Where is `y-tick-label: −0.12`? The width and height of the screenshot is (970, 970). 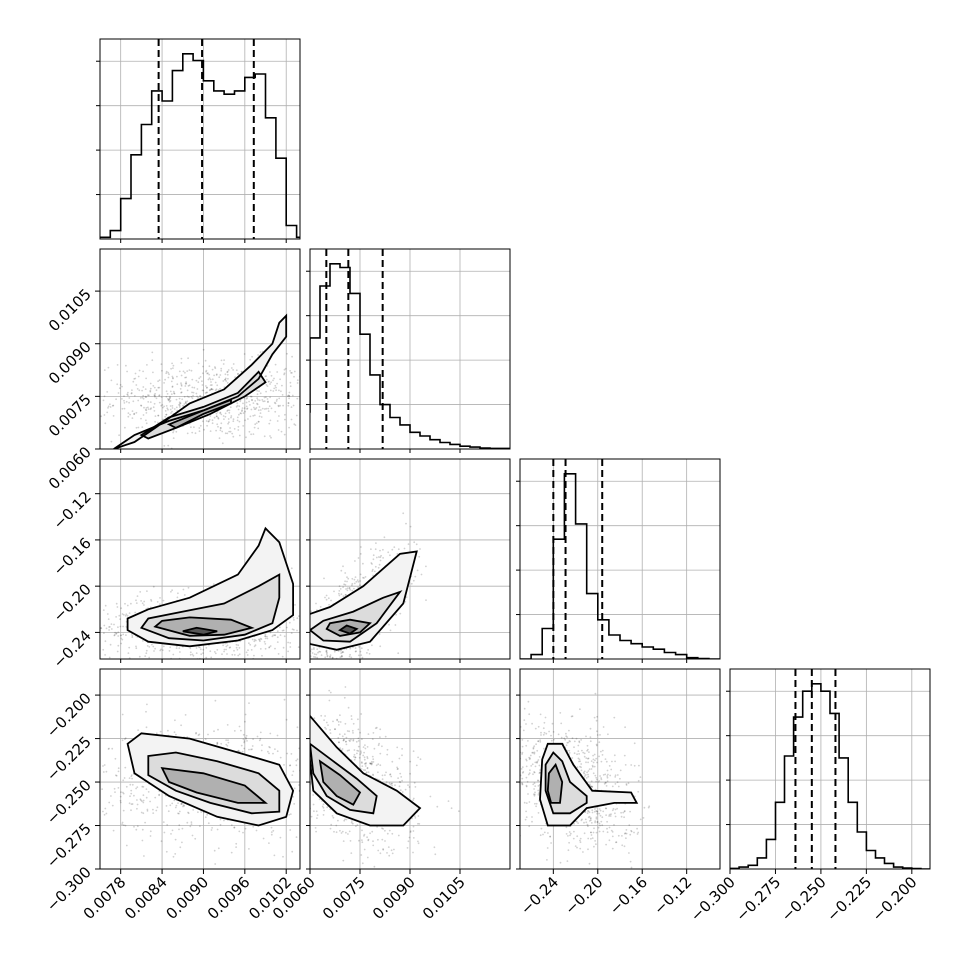
y-tick-label: −0.12 is located at coordinates (72, 510).